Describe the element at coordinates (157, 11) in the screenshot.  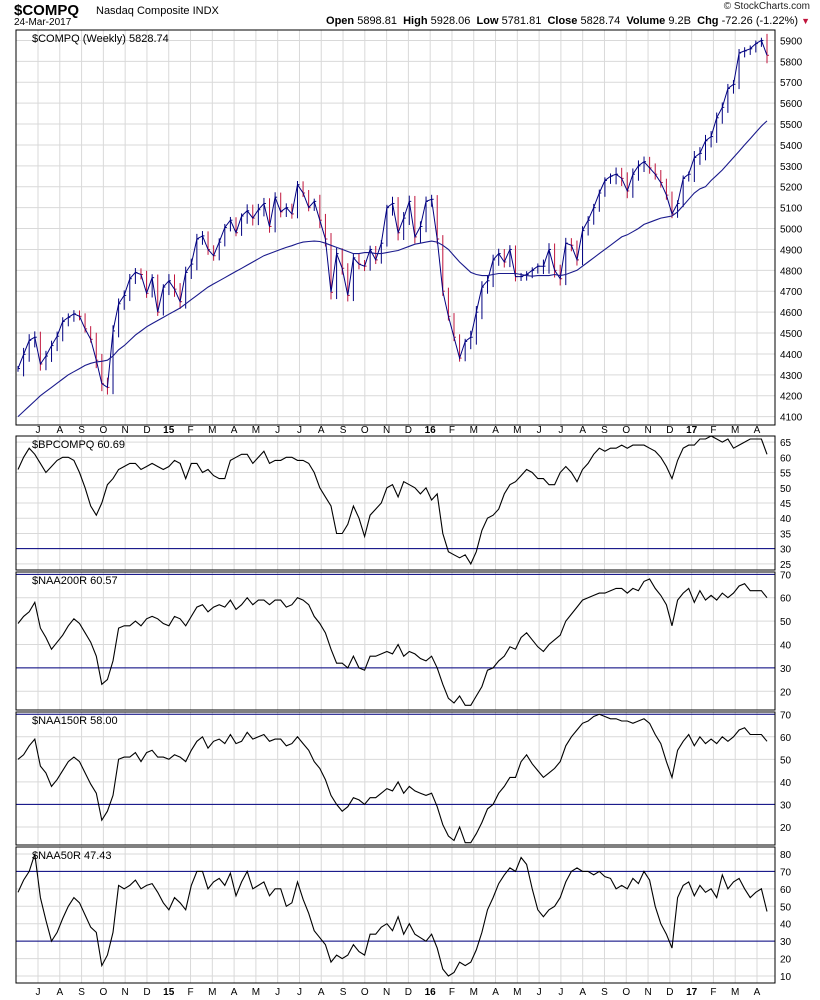
I see `symbol-description: Nasdaq Composite INDX` at that location.